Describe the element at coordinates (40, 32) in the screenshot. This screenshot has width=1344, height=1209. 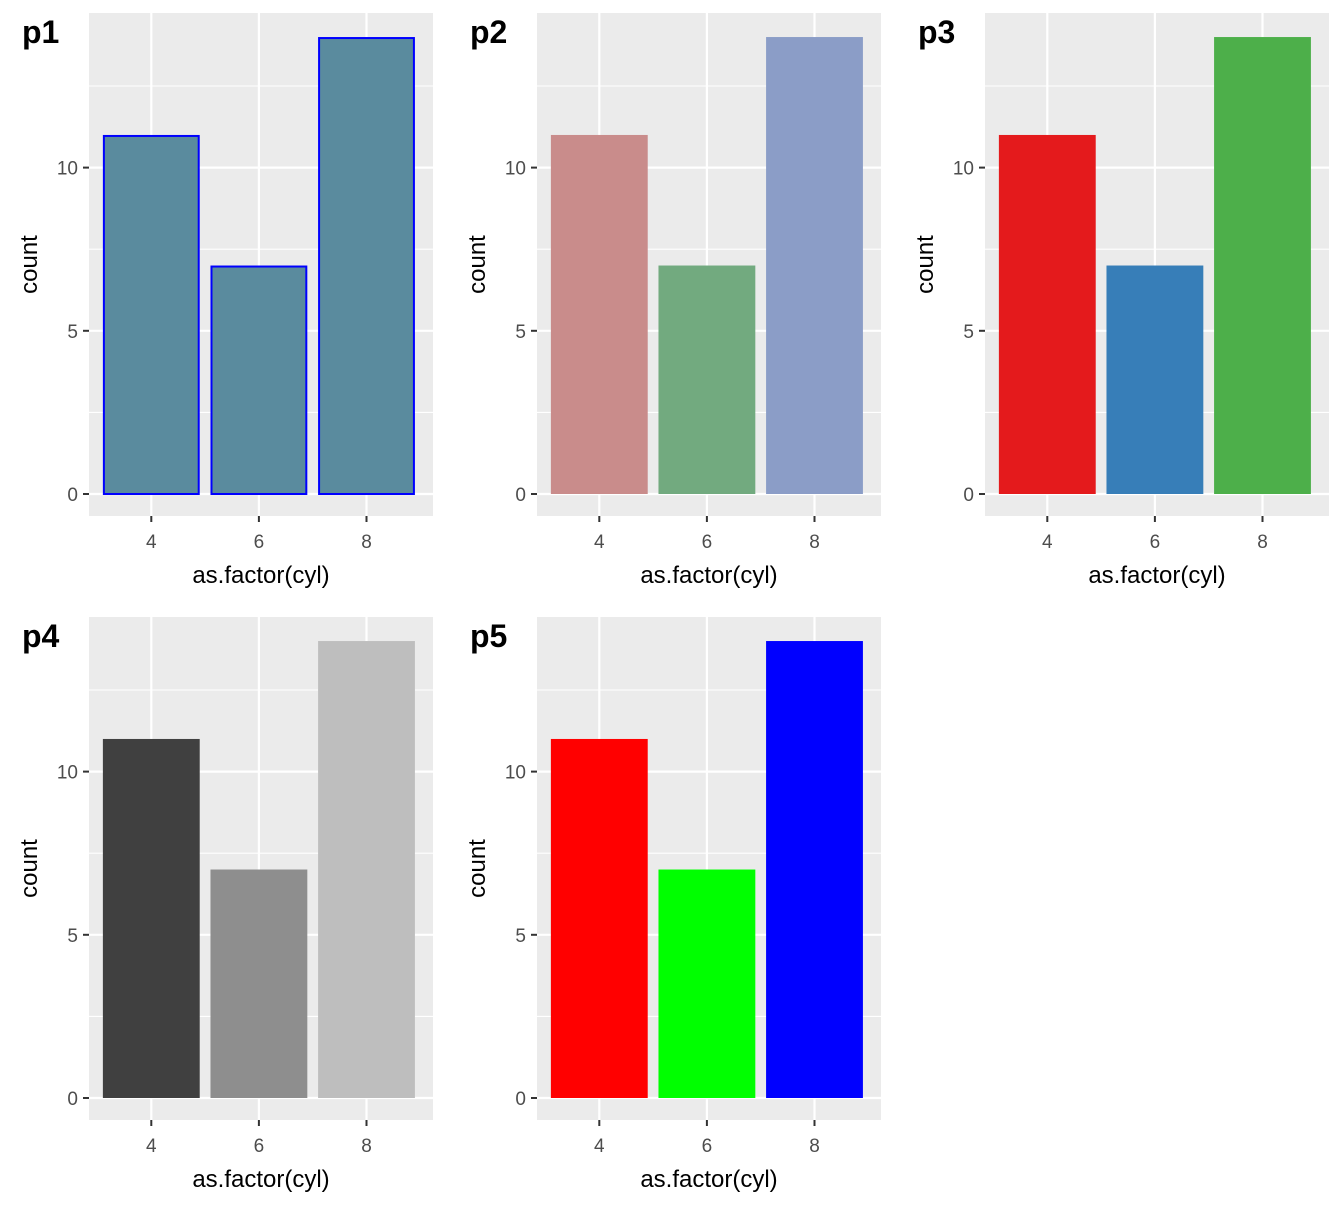
I see `panel-tag: p1` at that location.